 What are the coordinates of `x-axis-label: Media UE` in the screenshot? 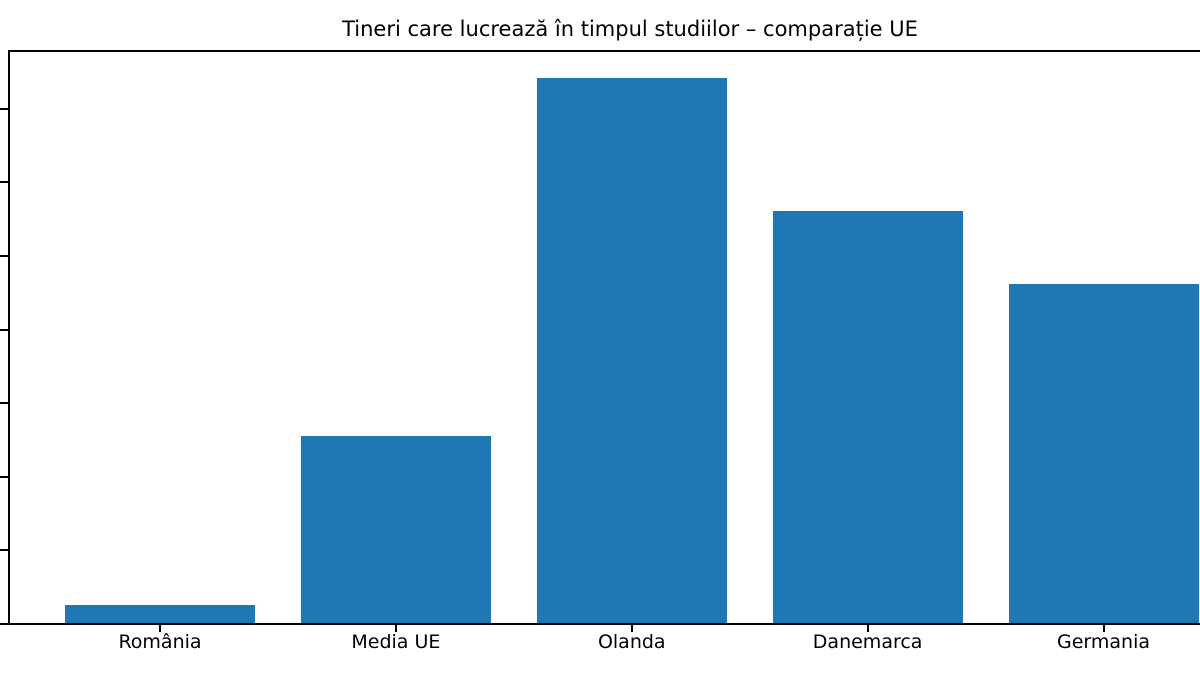 It's located at (396, 642).